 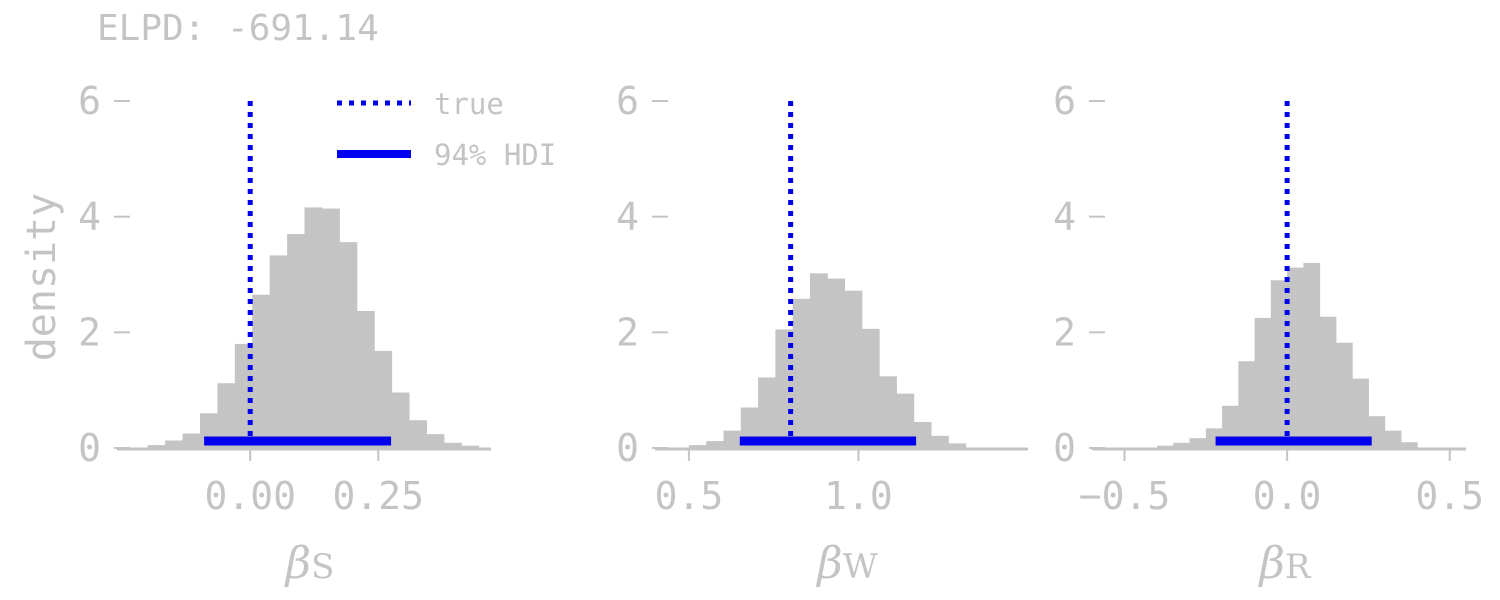 I want to click on x-tick-label: 1.0, so click(x=858, y=496).